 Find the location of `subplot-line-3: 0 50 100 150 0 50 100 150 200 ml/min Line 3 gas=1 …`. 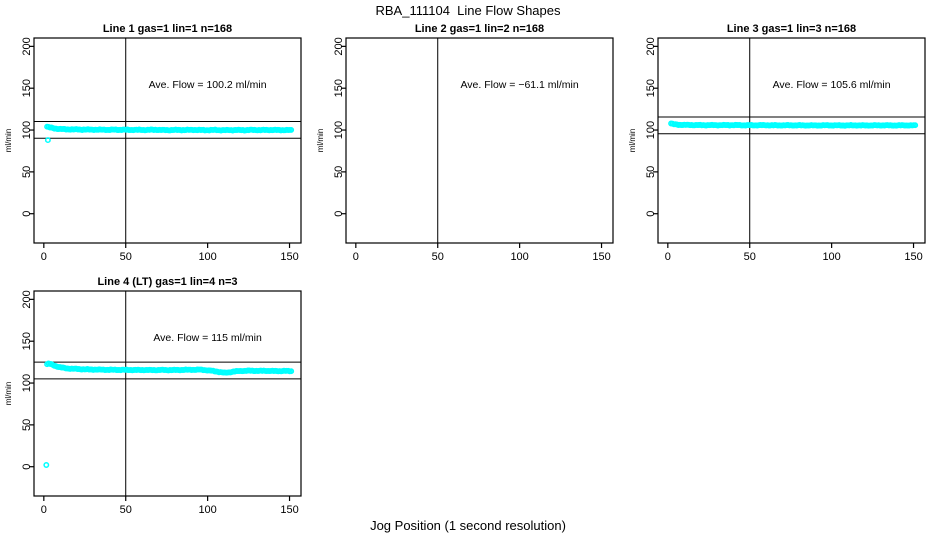

subplot-line-3: 0 50 100 150 0 50 100 150 200 ml/min Line 3 gas=1 … is located at coordinates (777, 143).